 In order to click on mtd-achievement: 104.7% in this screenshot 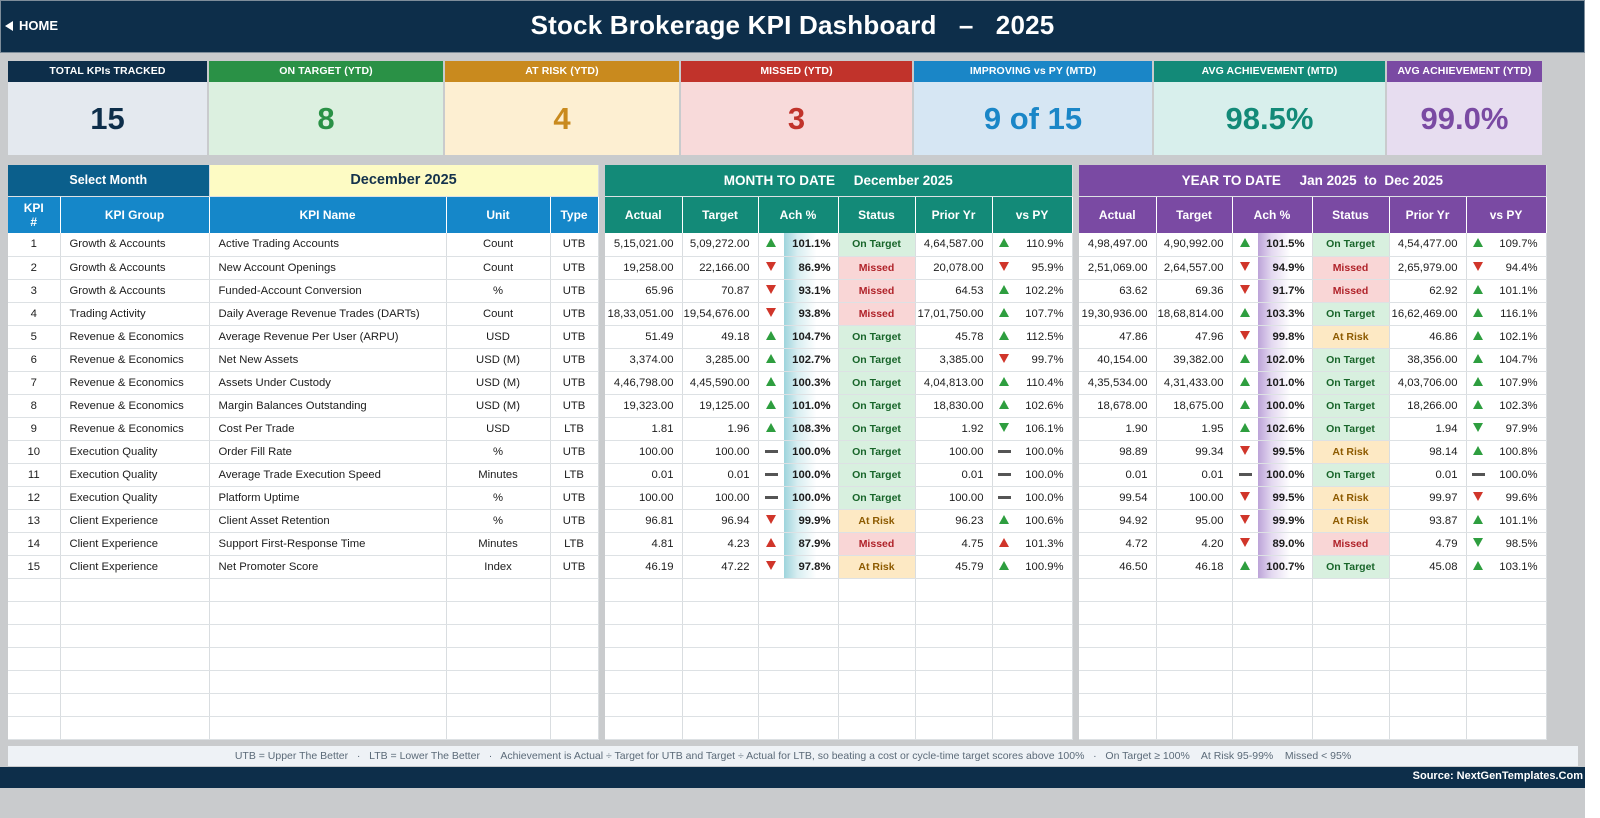, I will do `click(811, 337)`.